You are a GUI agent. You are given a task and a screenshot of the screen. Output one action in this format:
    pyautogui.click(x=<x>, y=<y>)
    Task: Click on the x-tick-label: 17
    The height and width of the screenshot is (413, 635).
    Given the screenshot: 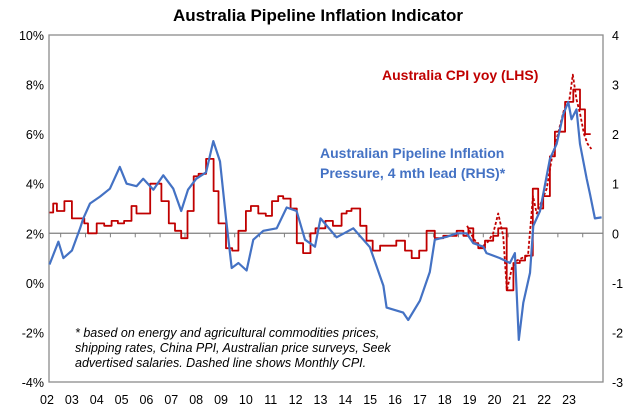 What is the action you would take?
    pyautogui.click(x=420, y=400)
    